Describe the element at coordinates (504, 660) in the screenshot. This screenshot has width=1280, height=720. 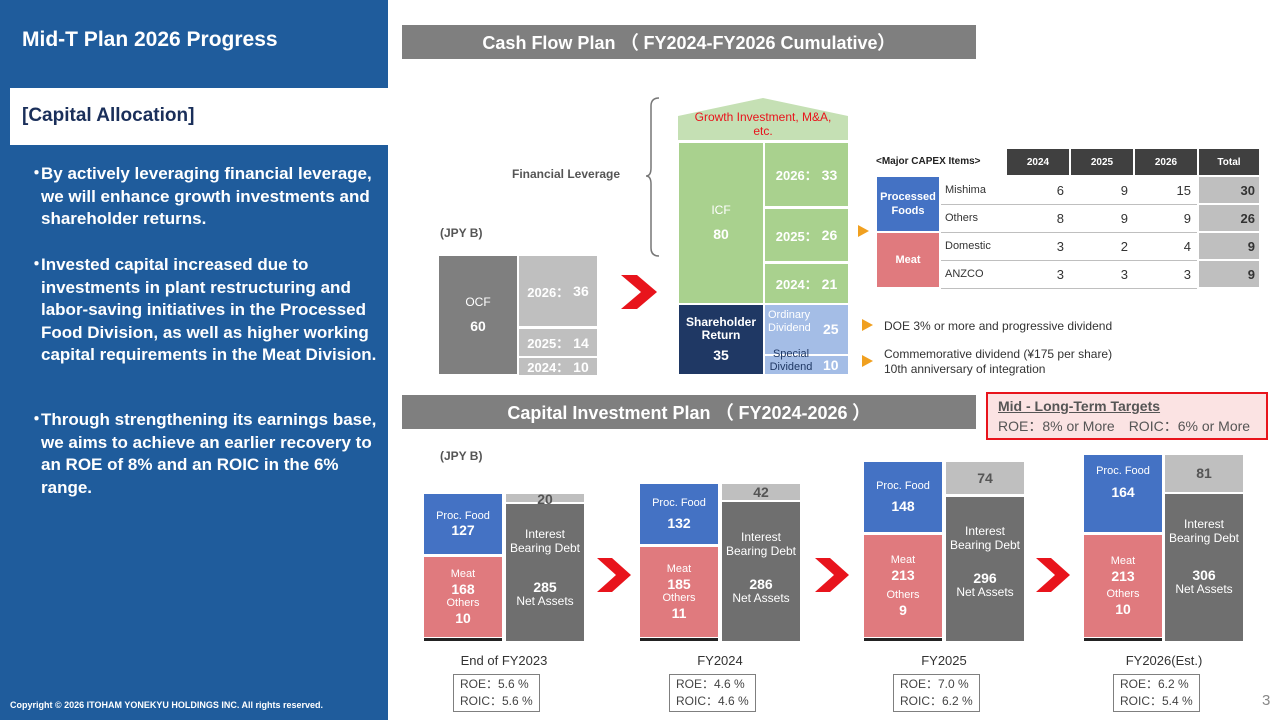
I see `period-label: End of FY2023` at that location.